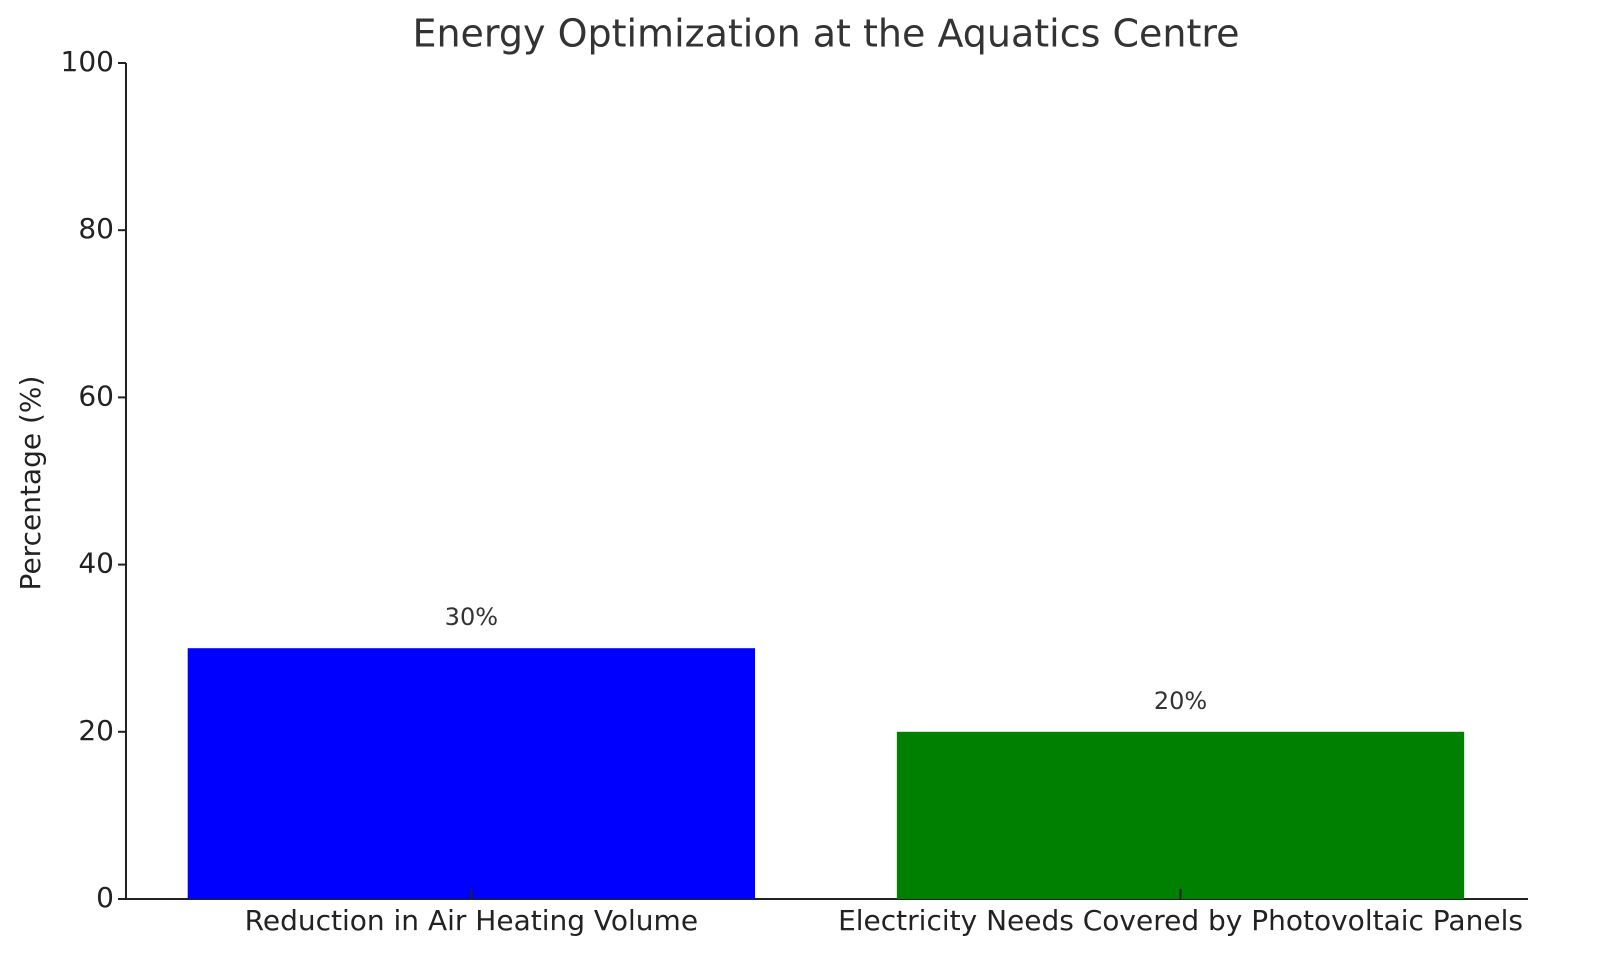 This screenshot has height=976, width=1600. Describe the element at coordinates (96, 228) in the screenshot. I see `y-tick-label: 80` at that location.